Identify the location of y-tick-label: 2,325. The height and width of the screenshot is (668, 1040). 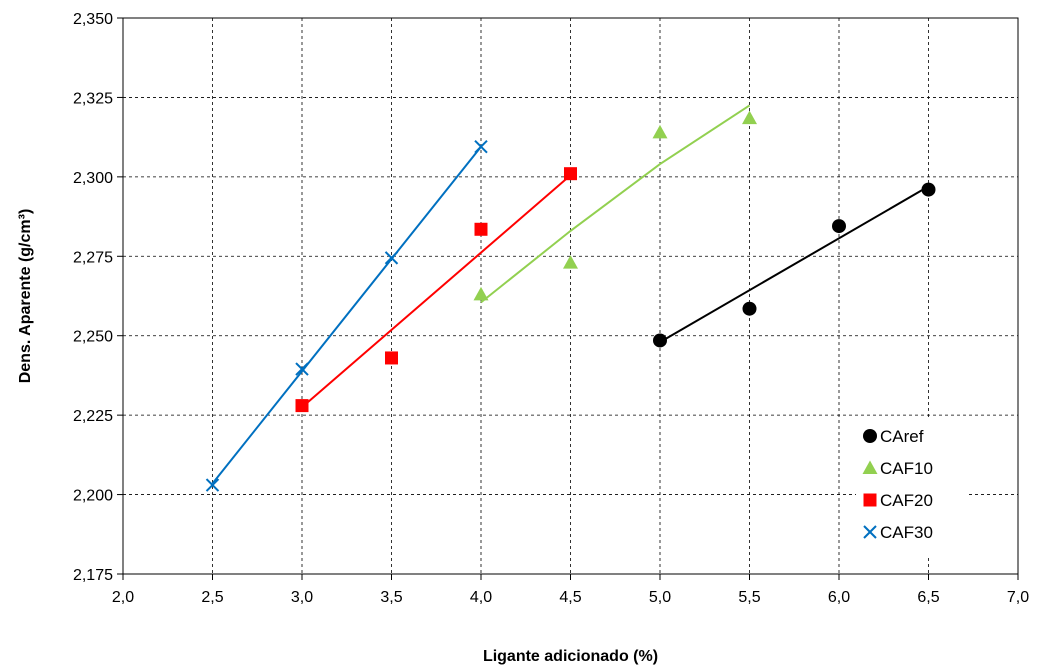
(93, 98).